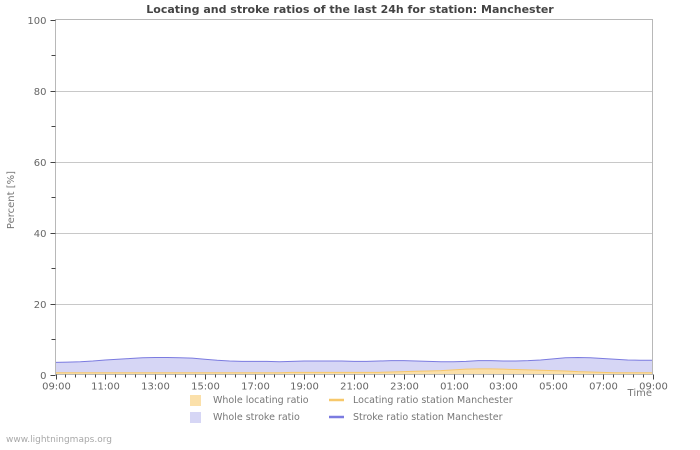 This screenshot has width=700, height=450. I want to click on x-tick-label-3: 15:00, so click(205, 387).